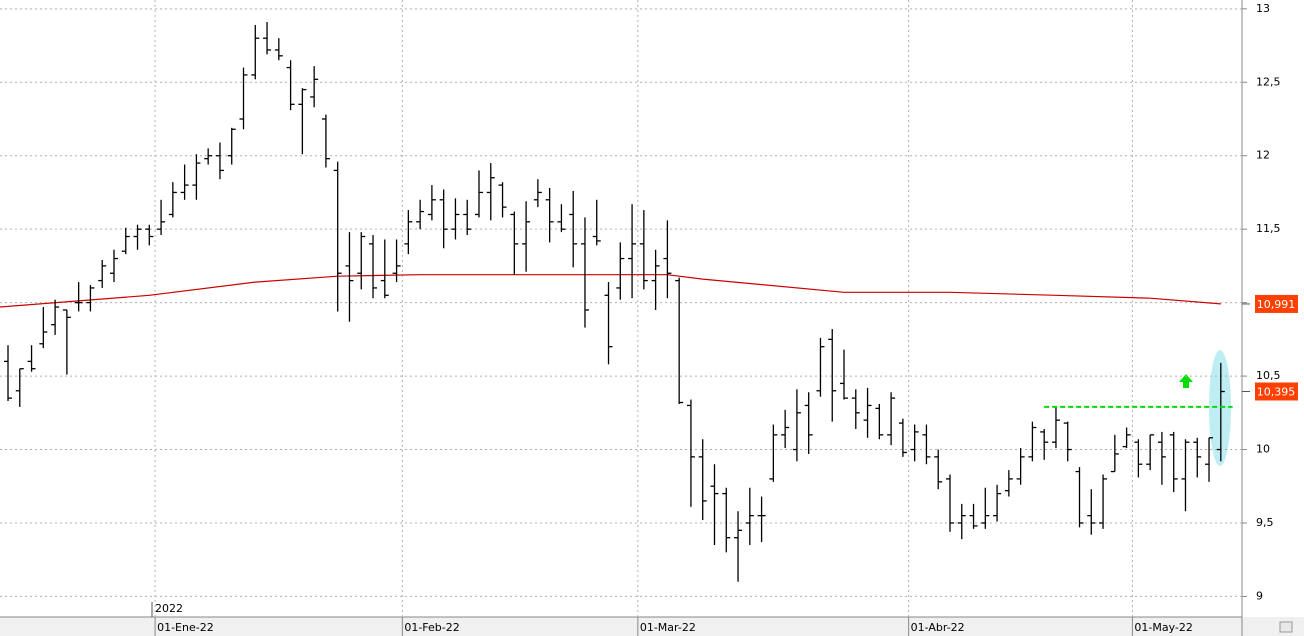 This screenshot has height=636, width=1304. What do you see at coordinates (1263, 8) in the screenshot?
I see `y-tick-label: 13` at bounding box center [1263, 8].